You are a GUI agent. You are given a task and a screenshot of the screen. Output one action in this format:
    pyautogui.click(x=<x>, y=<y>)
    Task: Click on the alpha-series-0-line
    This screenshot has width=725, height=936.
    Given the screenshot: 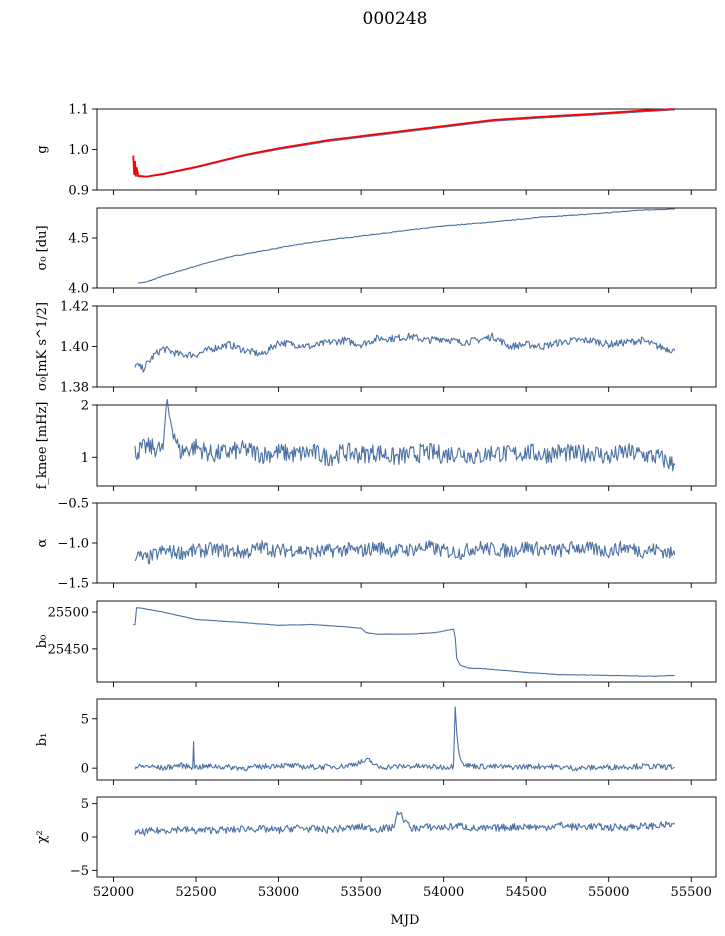 What is the action you would take?
    pyautogui.click(x=405, y=552)
    